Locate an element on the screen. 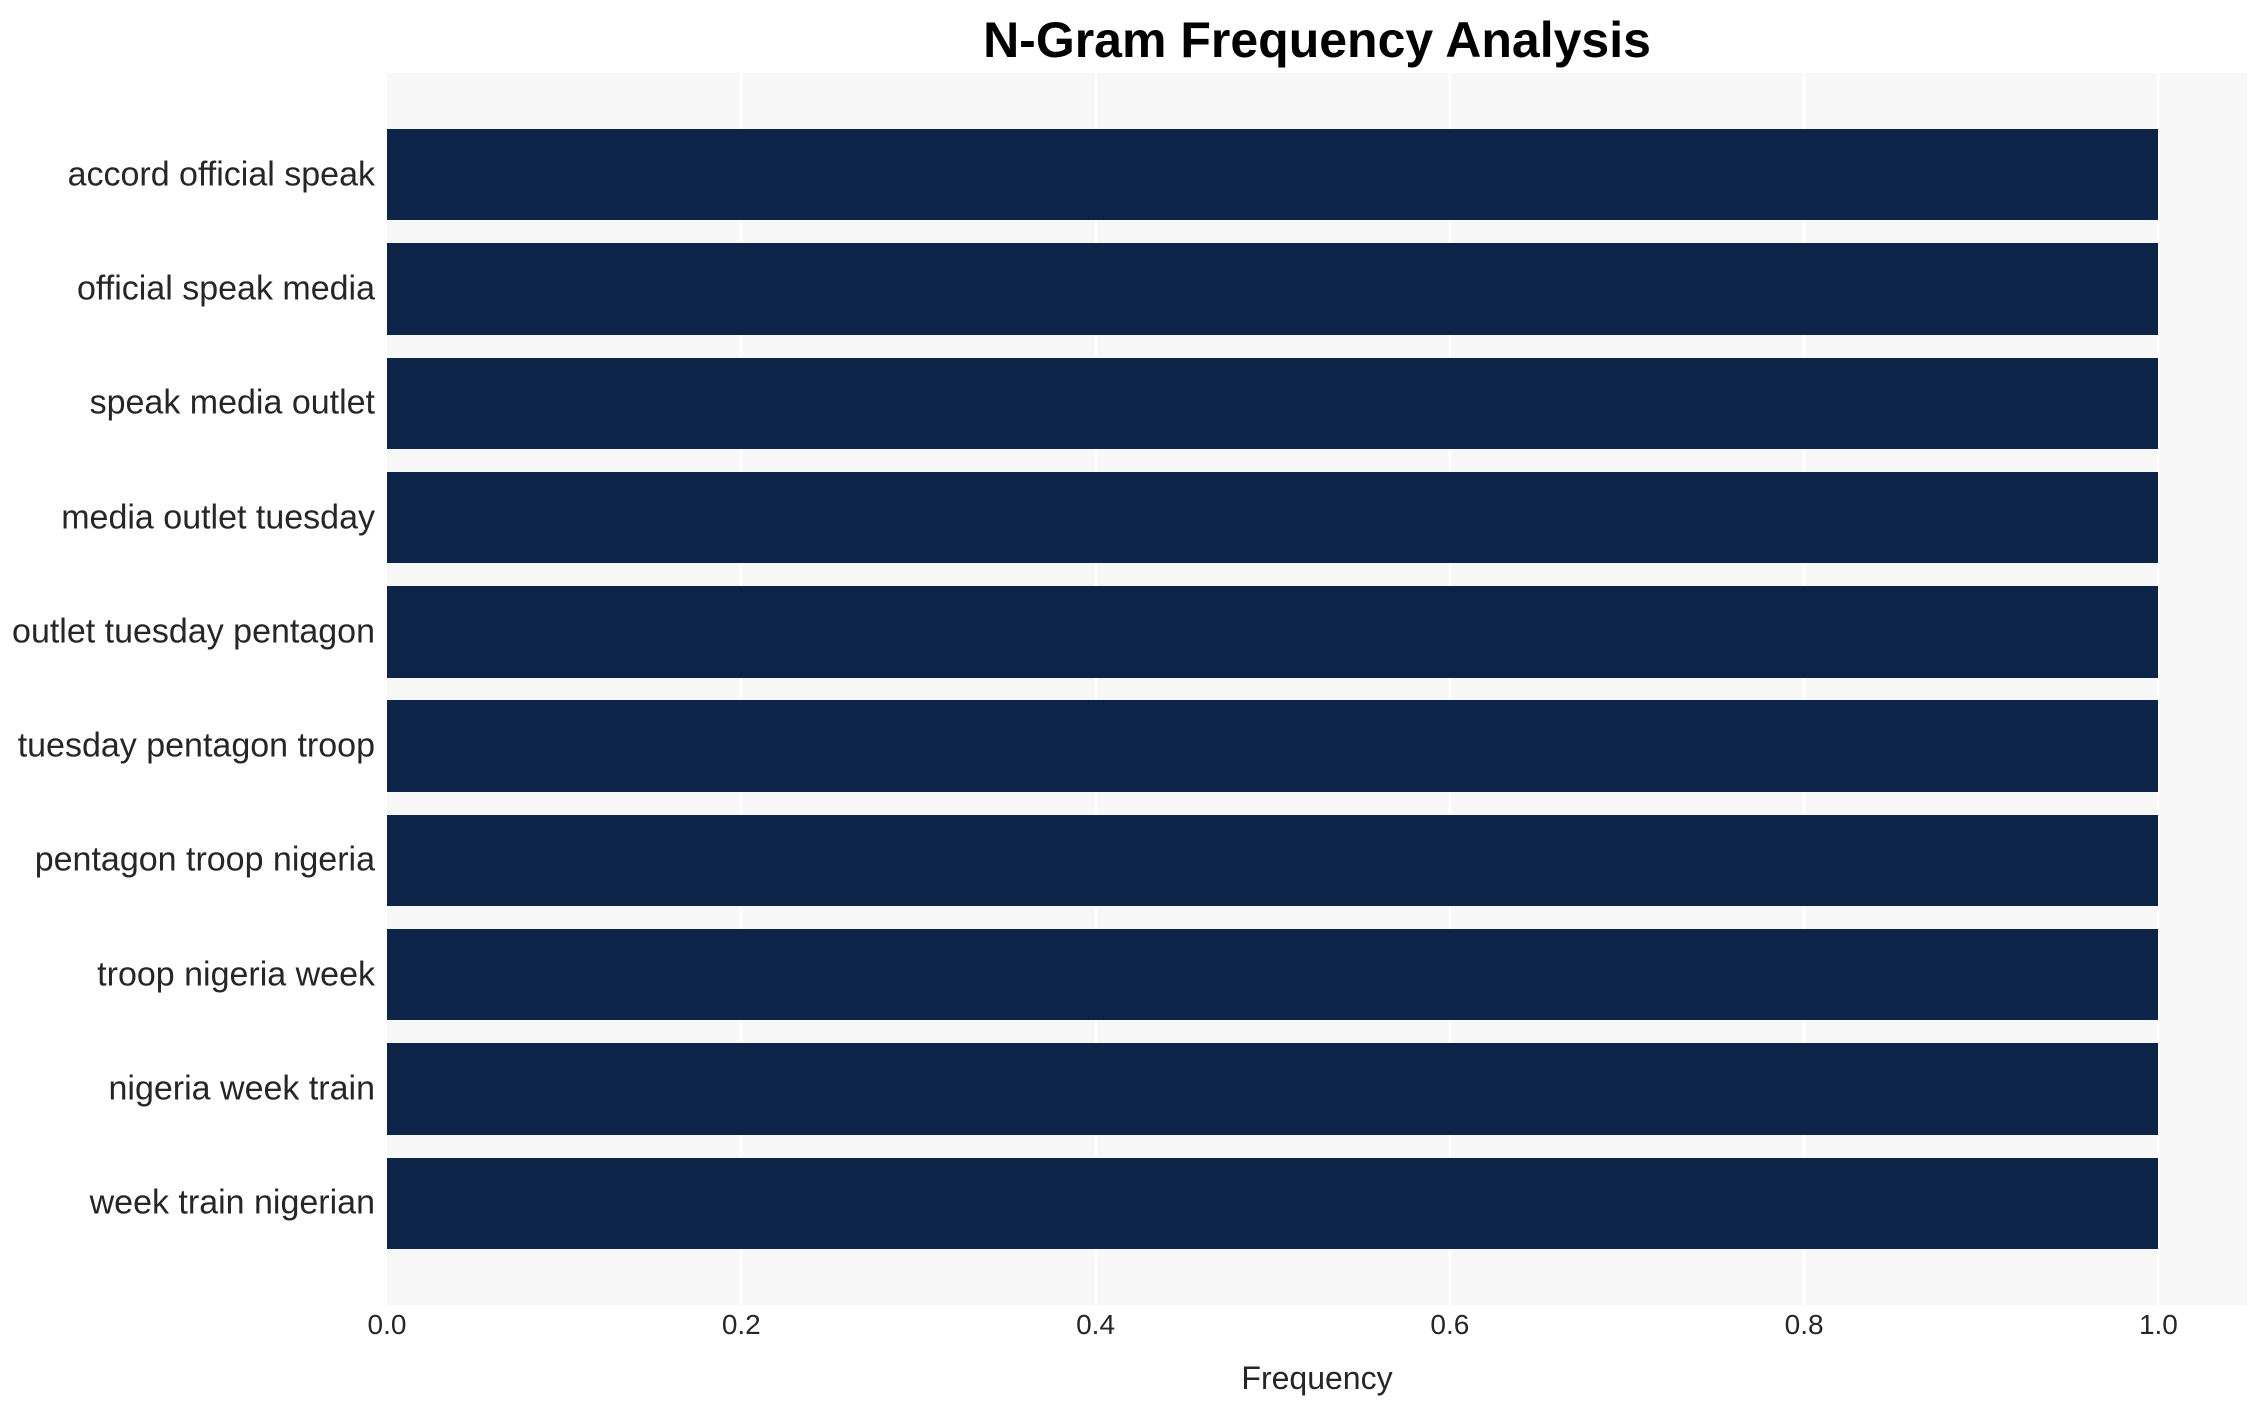 The height and width of the screenshot is (1402, 2266). x-tick-label: 0.0 is located at coordinates (387, 1324).